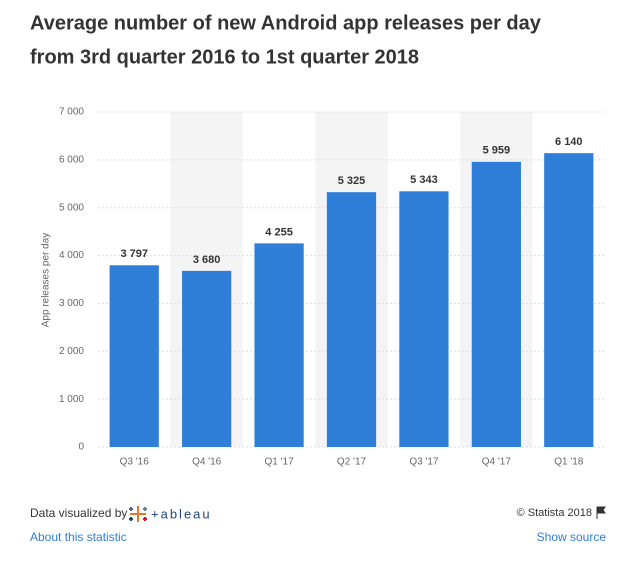  I want to click on y-tick-label: 0, so click(81, 447).